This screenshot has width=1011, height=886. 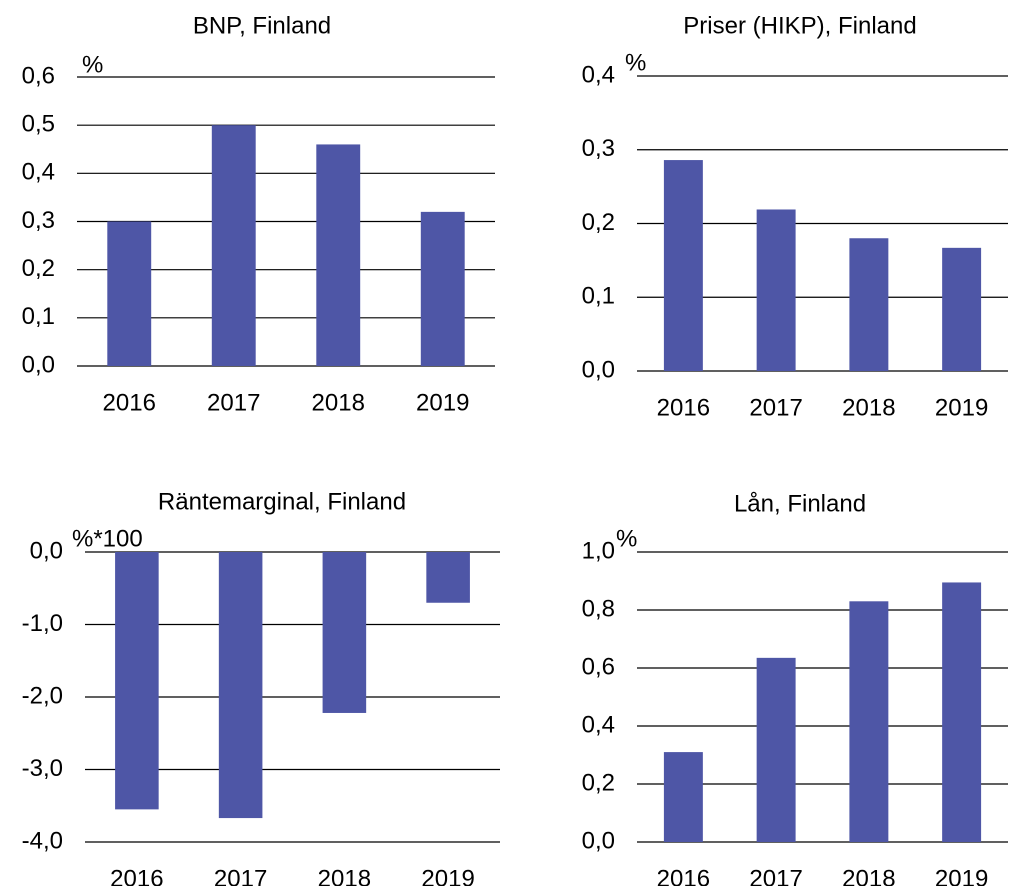 What do you see at coordinates (598, 550) in the screenshot?
I see `y-tick-label: 1,0` at bounding box center [598, 550].